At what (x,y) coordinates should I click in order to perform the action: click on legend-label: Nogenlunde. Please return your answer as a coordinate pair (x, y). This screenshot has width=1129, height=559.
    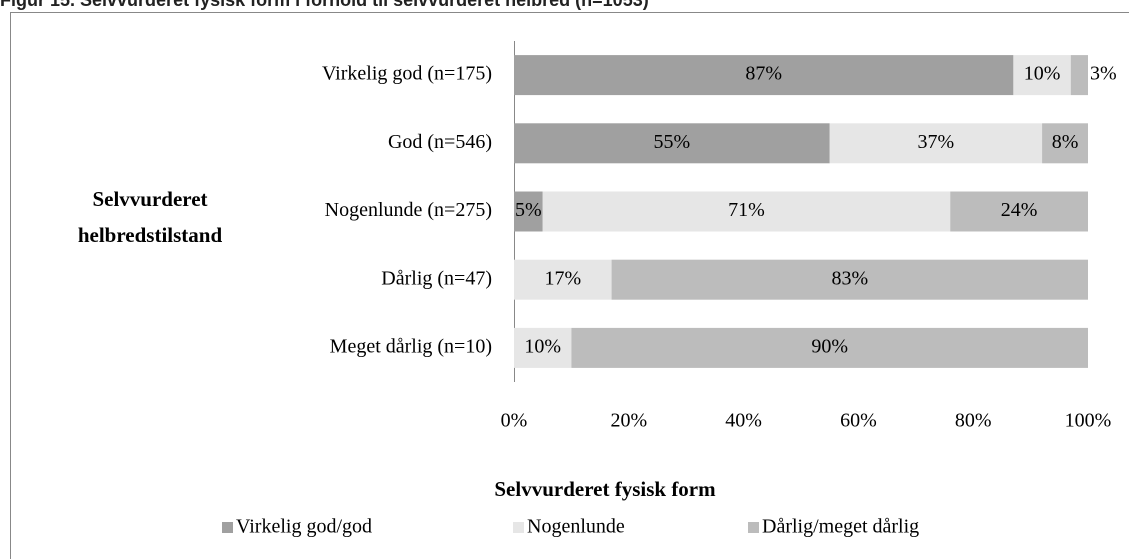
    Looking at the image, I should click on (576, 527).